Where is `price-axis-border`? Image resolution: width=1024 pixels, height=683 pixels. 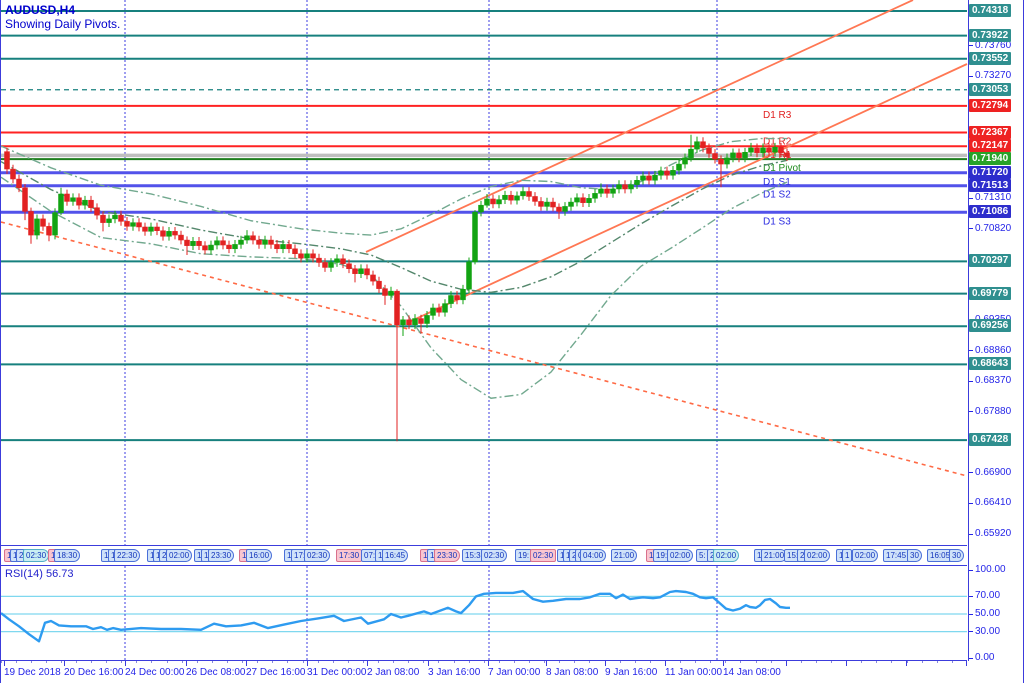 price-axis-border is located at coordinates (968, 330).